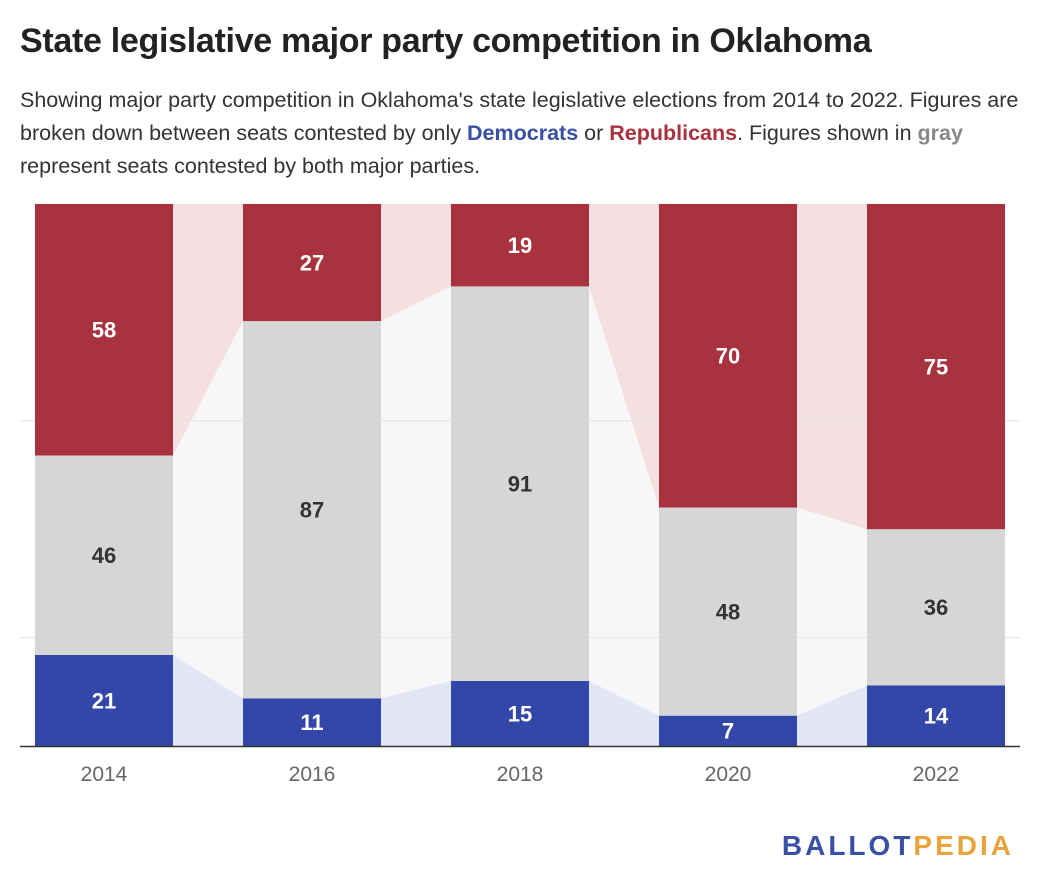 Image resolution: width=1040 pixels, height=890 pixels. I want to click on subtitle-republicans: Republicans, so click(673, 133).